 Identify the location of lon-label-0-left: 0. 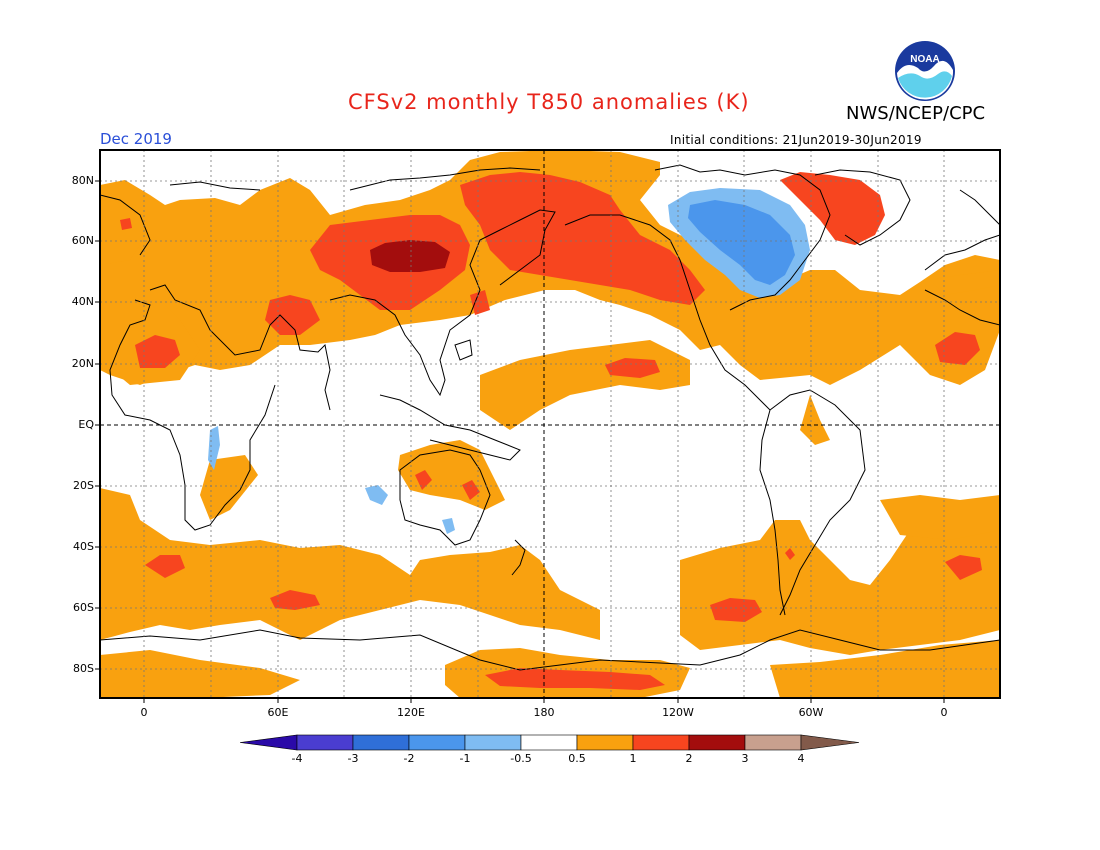
(144, 712).